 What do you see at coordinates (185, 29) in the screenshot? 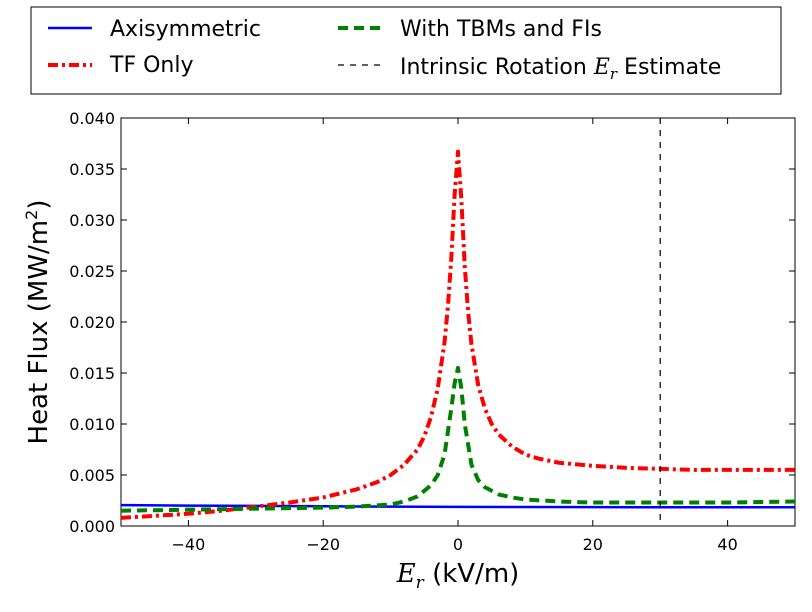
I see `legend-label-axisymmetric: Axisymmetric` at bounding box center [185, 29].